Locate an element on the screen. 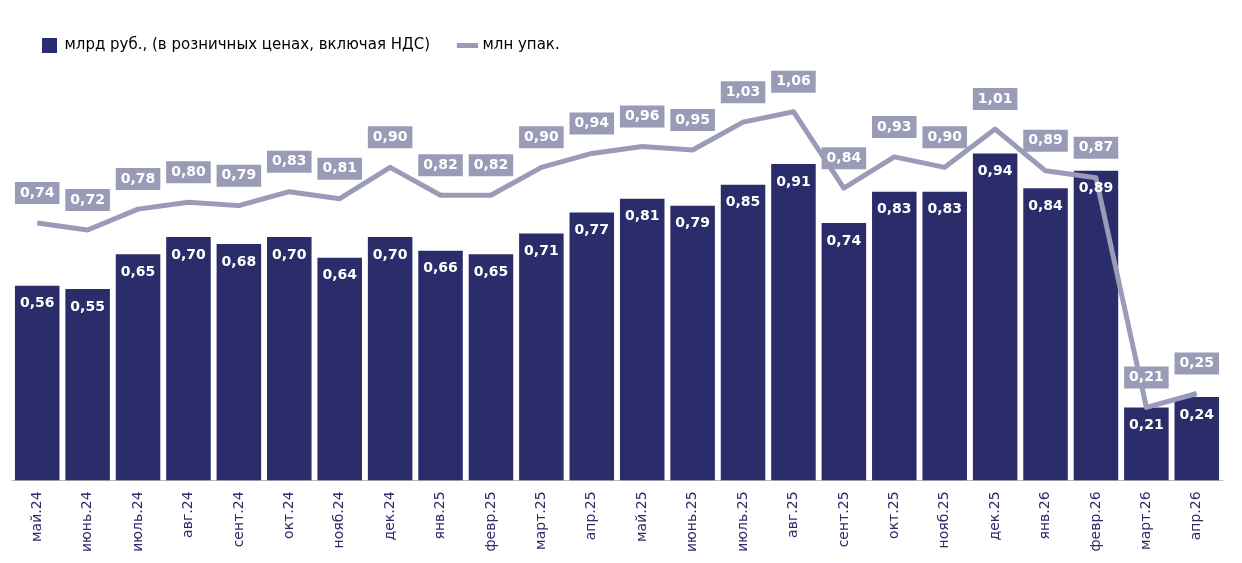 Image resolution: width=1242 pixels, height=563 pixels. x-tick-label: сент.25 is located at coordinates (842, 519).